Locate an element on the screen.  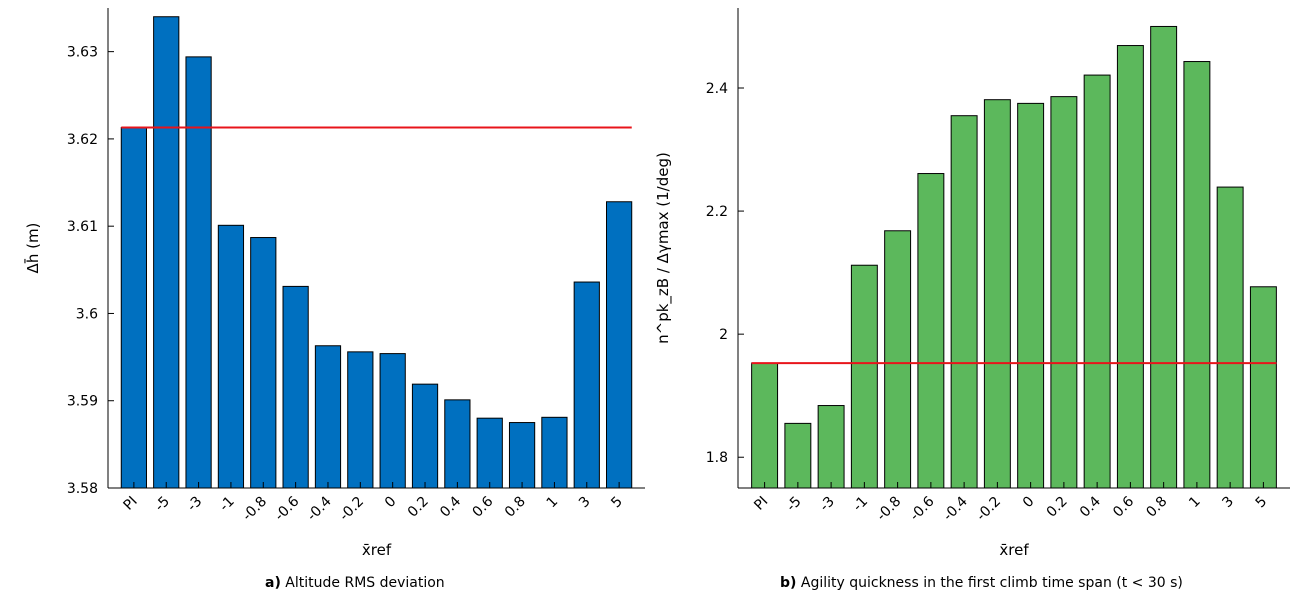
x-tick-label-a-4: -0.8 is located at coordinates (254, 509).